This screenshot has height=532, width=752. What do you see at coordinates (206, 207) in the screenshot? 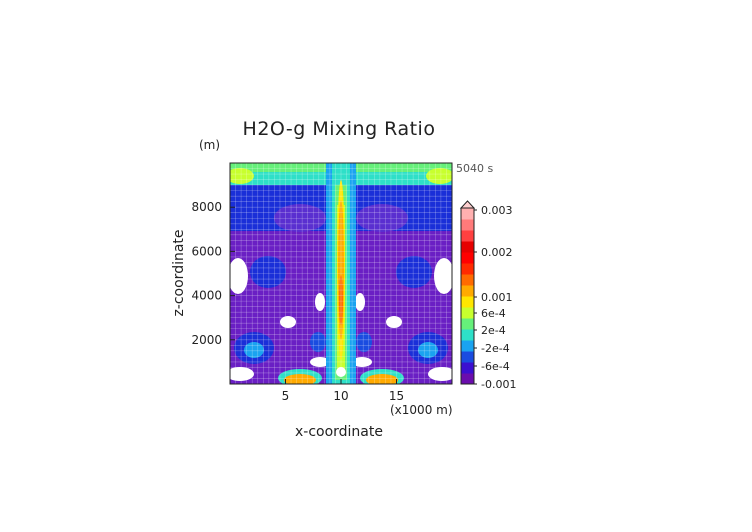
I see `y-tick-label: 8000` at bounding box center [206, 207].